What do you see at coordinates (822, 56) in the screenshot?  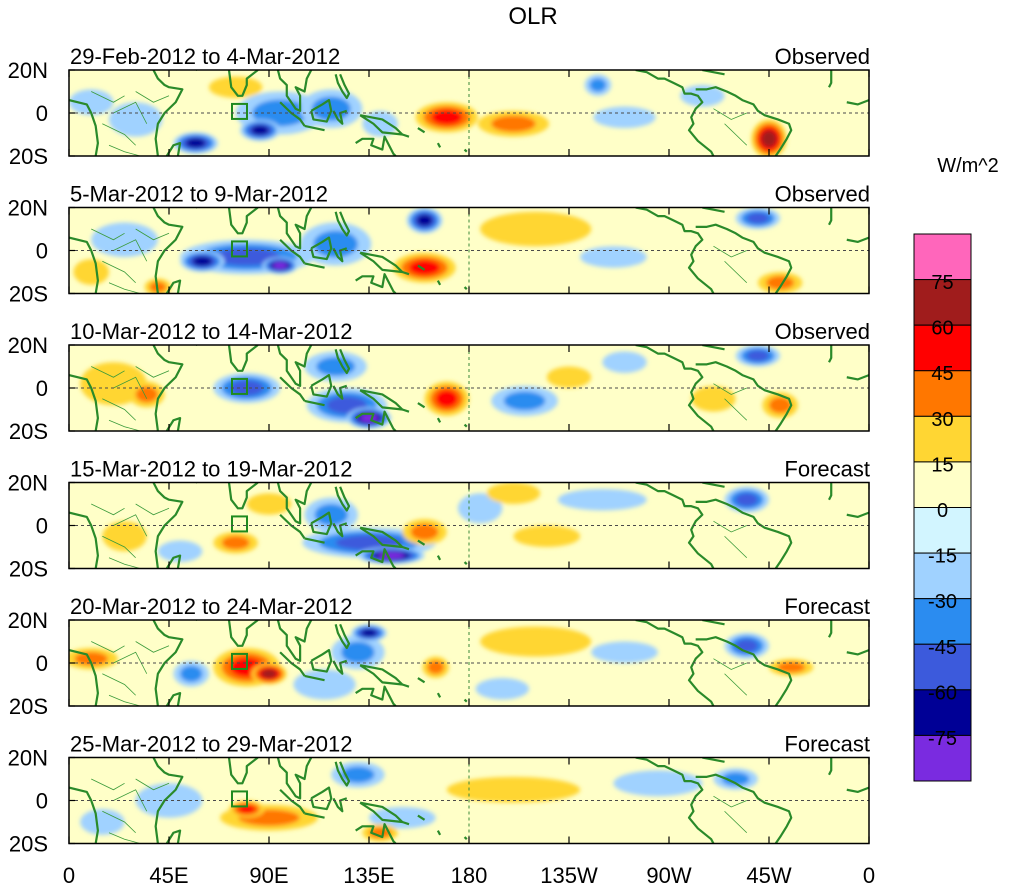 I see `panel-kind: Observed` at bounding box center [822, 56].